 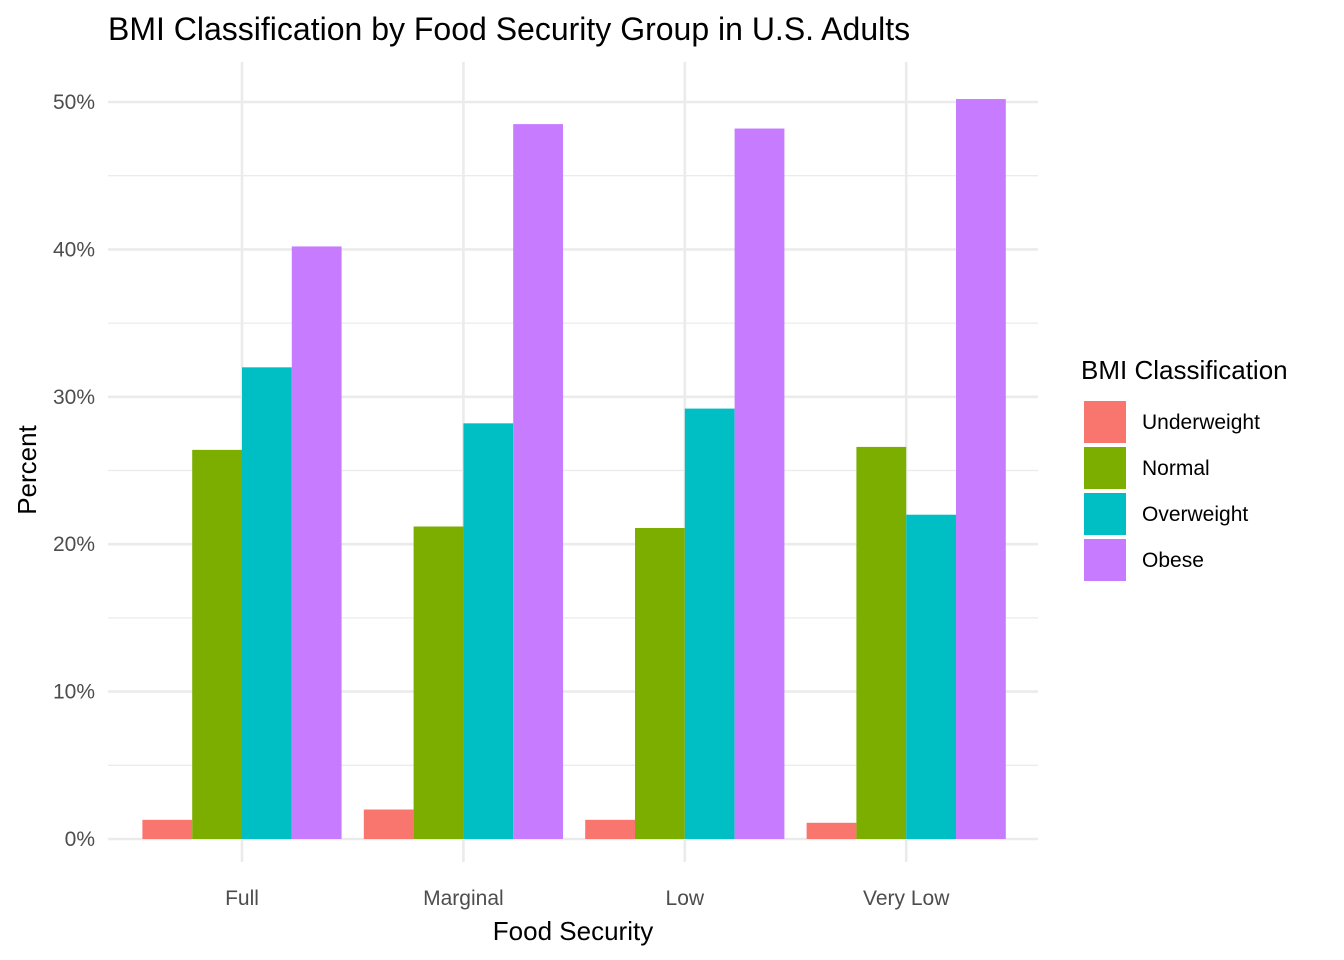 What do you see at coordinates (610, 829) in the screenshot?
I see `bar-underweight-low` at bounding box center [610, 829].